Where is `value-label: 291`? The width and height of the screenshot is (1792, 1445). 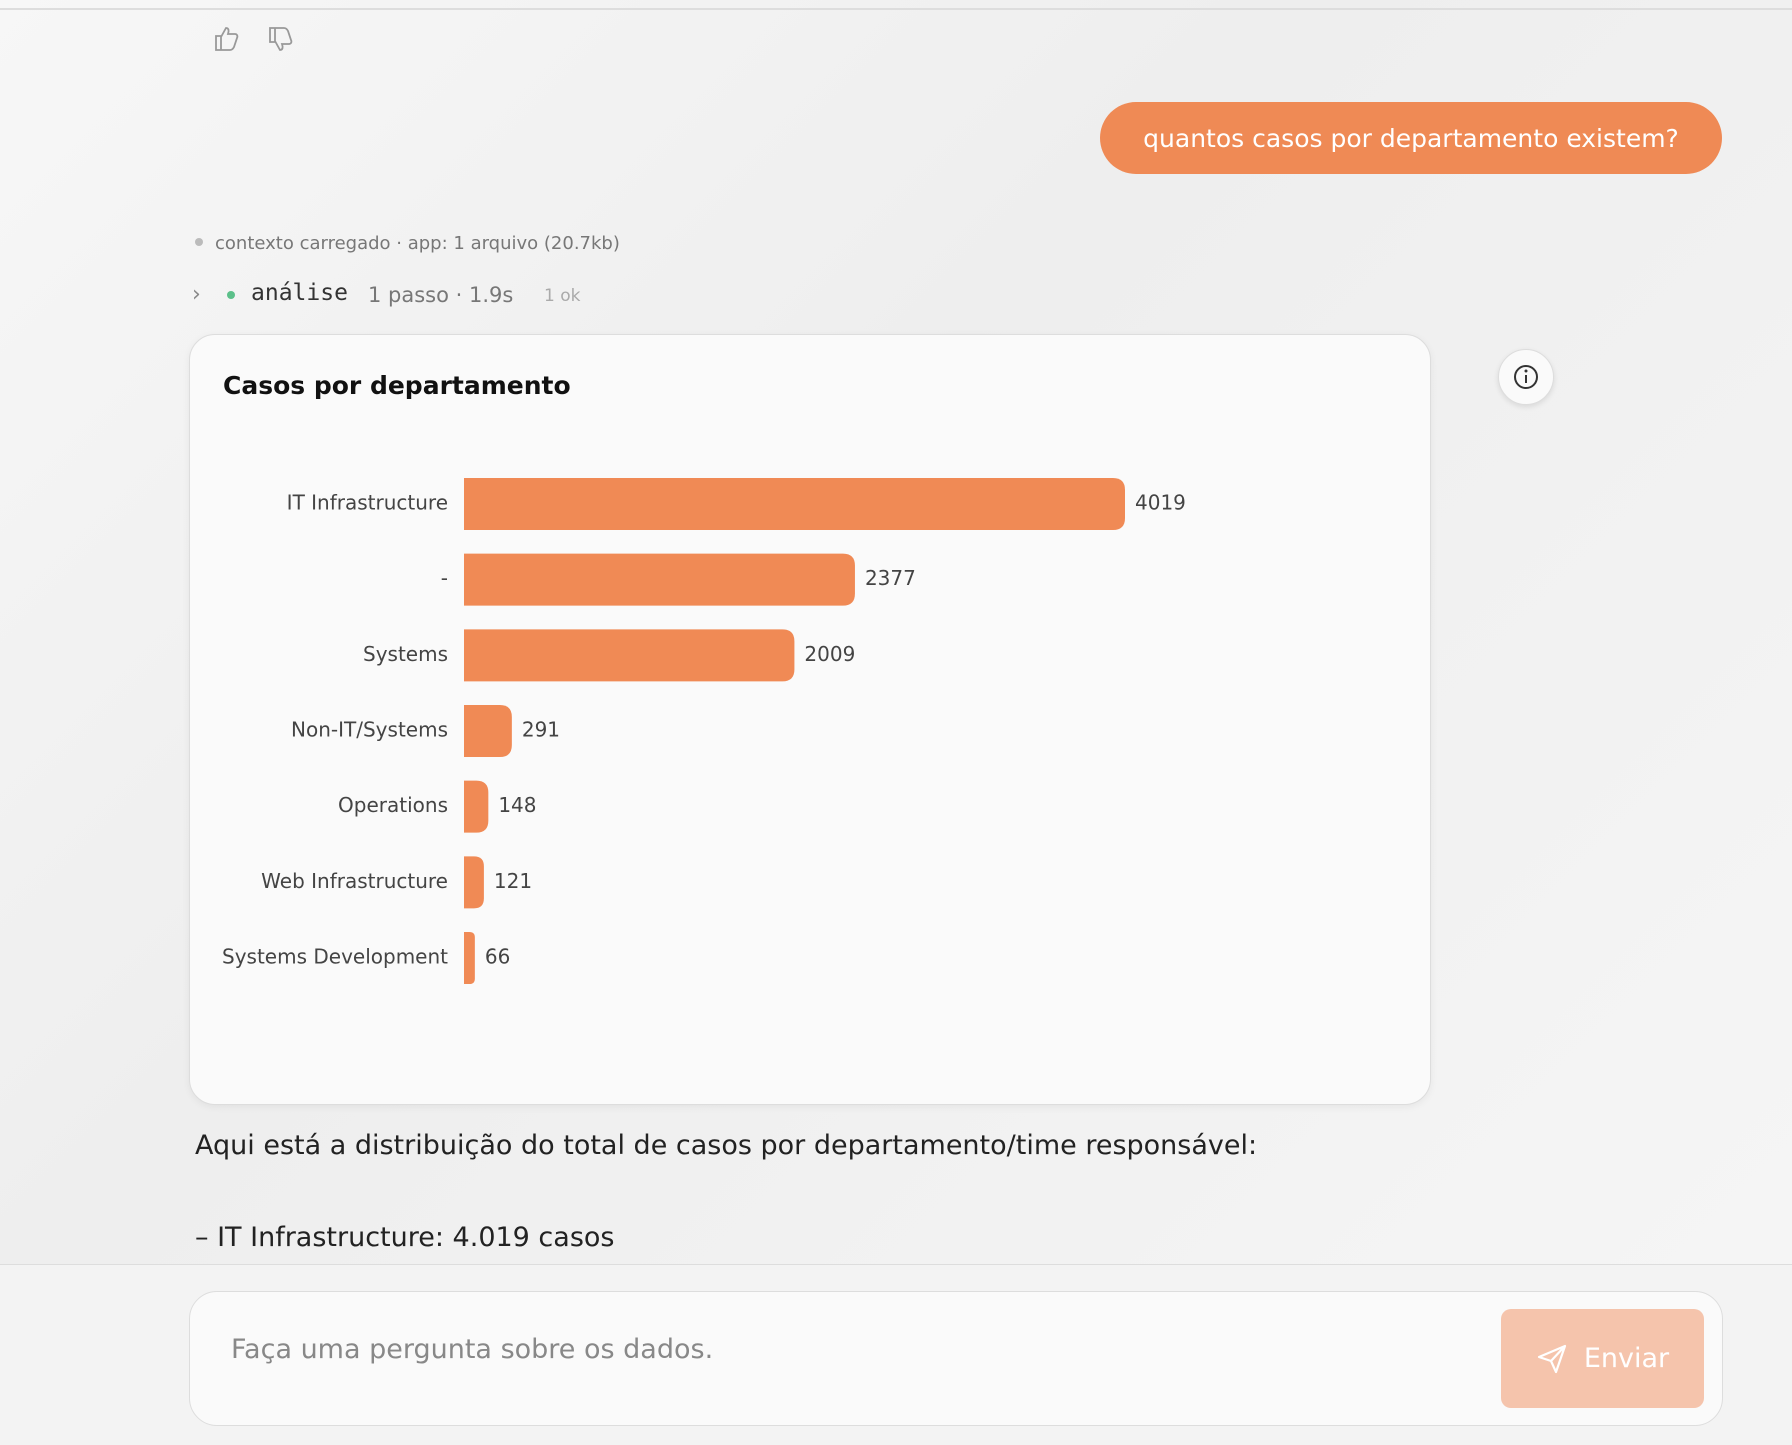 value-label: 291 is located at coordinates (541, 730).